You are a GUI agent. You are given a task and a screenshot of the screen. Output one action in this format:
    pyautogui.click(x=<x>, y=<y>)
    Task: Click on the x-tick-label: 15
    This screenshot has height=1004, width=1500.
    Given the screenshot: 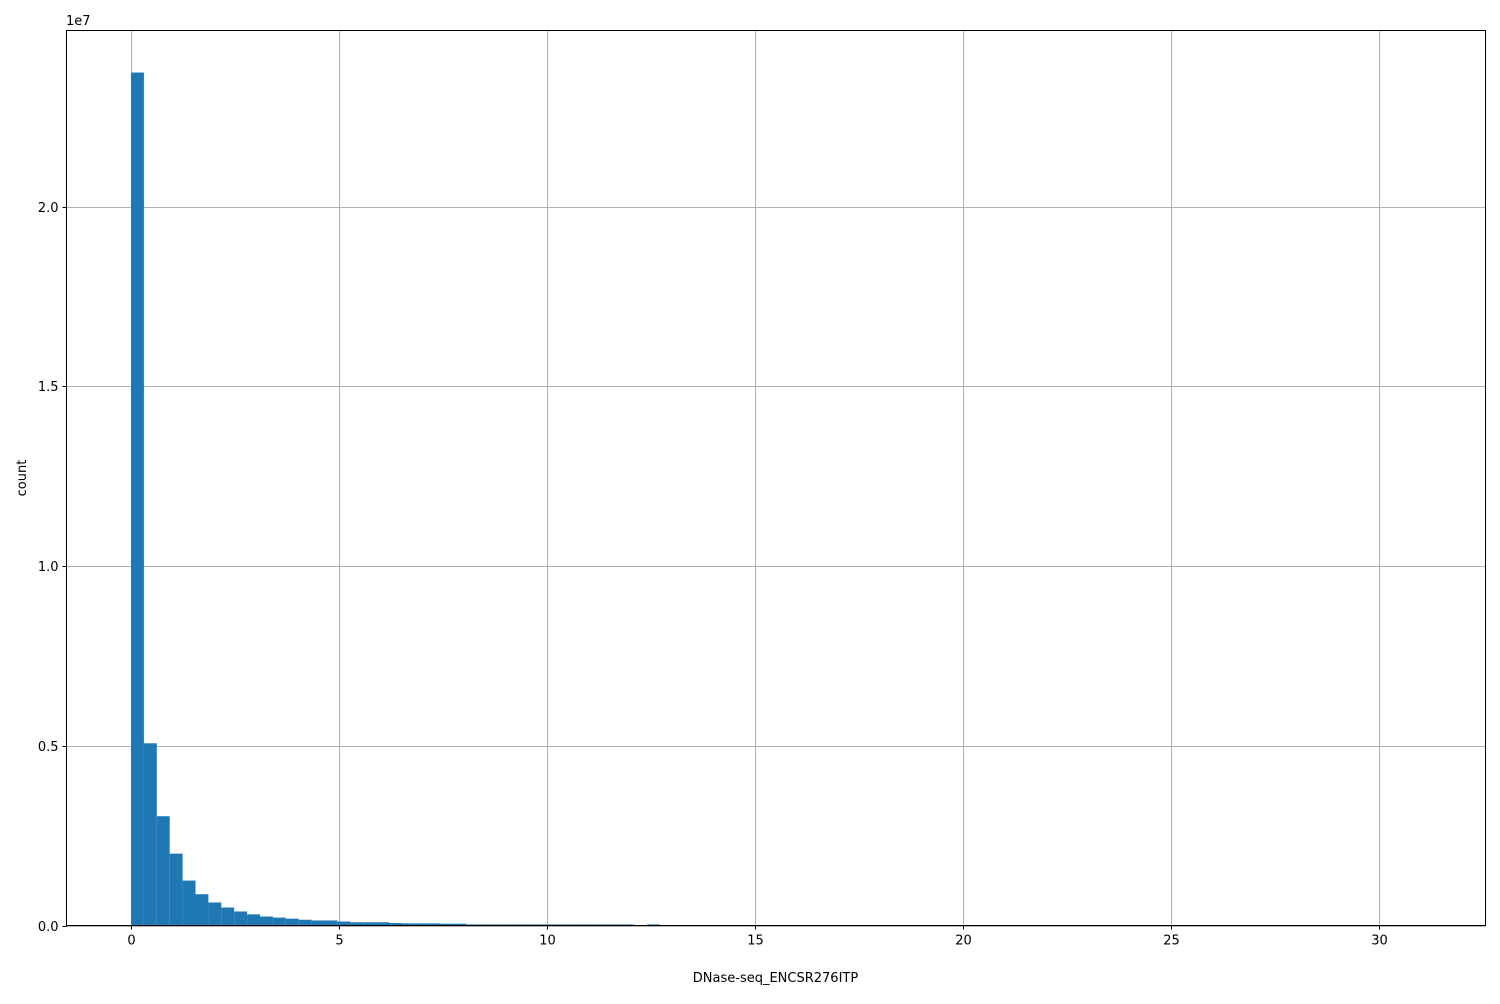 What is the action you would take?
    pyautogui.click(x=755, y=941)
    